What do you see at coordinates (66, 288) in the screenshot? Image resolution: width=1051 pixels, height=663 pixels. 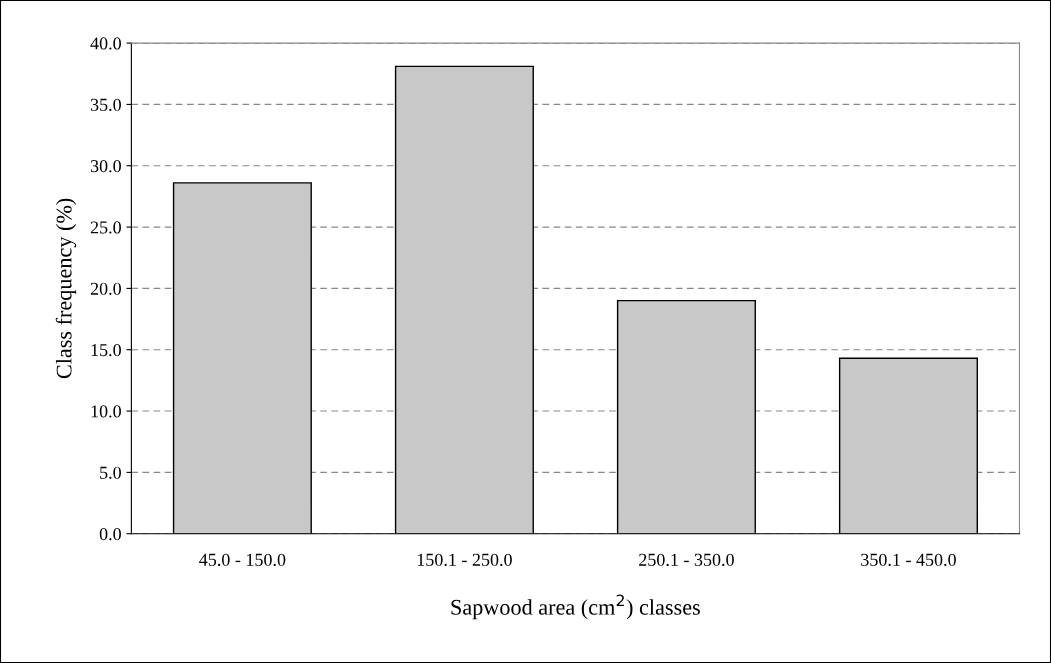 I see `y-axis-title: Class frequency (%)` at bounding box center [66, 288].